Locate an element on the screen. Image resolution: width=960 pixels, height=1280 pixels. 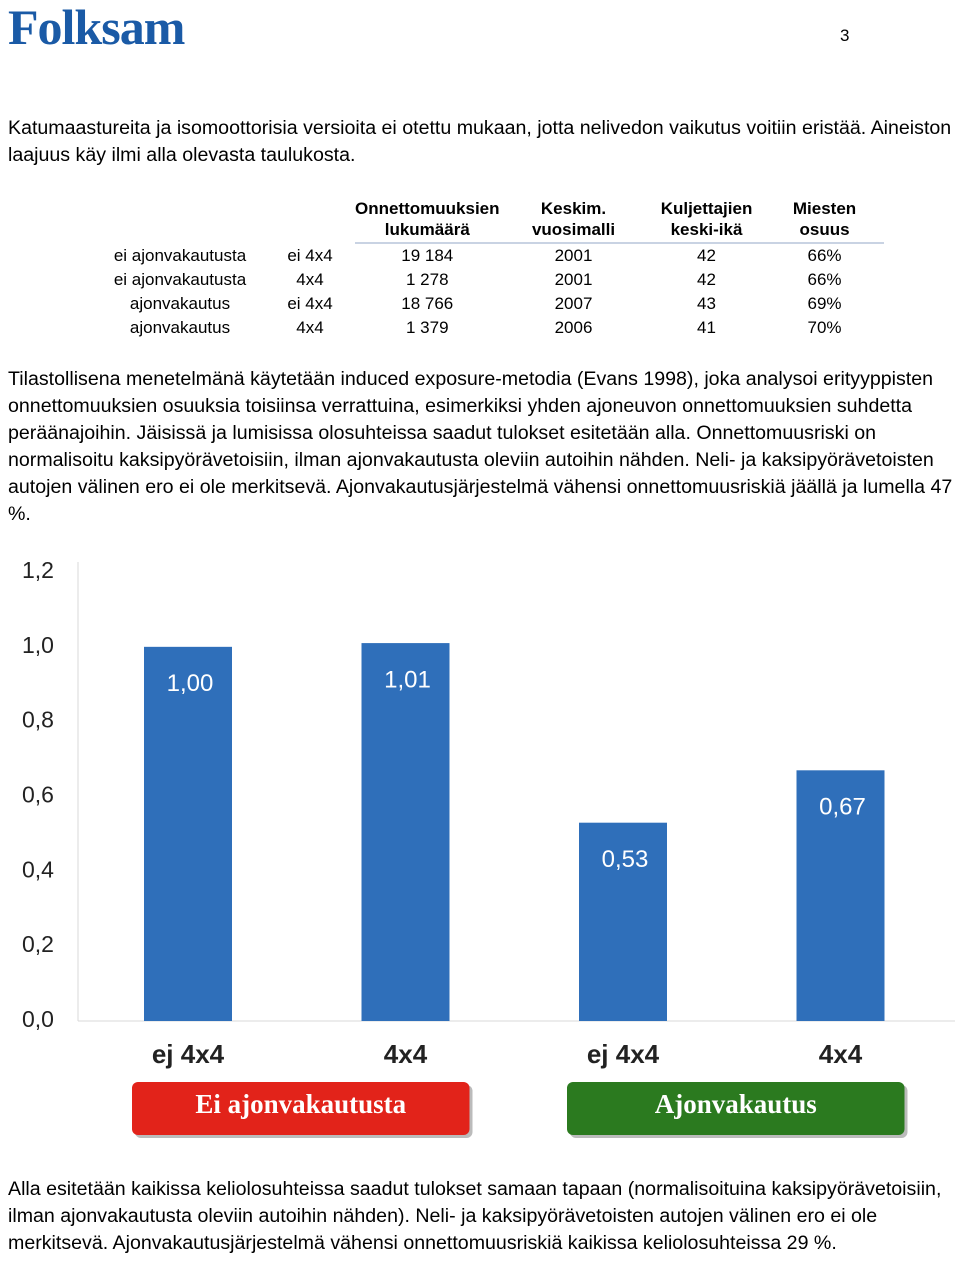
table-cell: 2007 is located at coordinates (573, 303).